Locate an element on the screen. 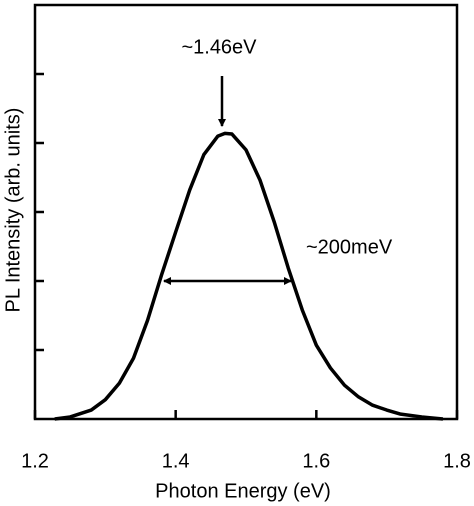 The image size is (474, 506). x-tick-label: 1.4 is located at coordinates (176, 461).